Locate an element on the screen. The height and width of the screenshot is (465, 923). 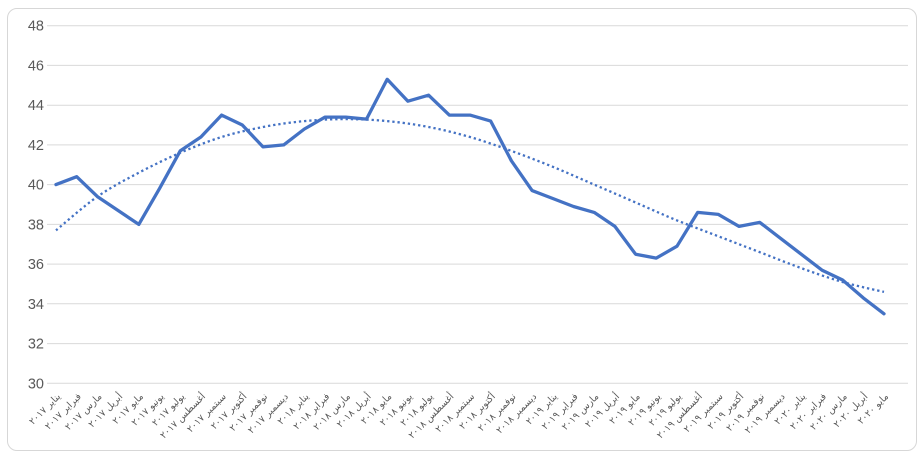
y-axis-tick-label: 40 is located at coordinates (36, 186).